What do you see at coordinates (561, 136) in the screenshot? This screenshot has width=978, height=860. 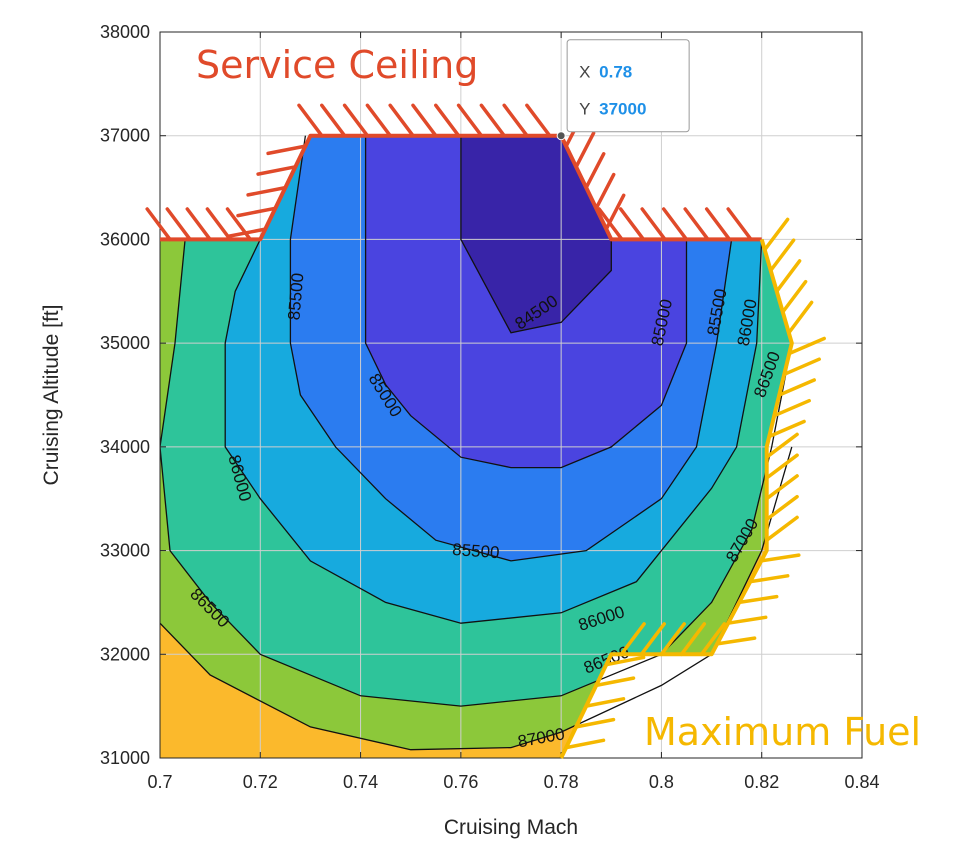 I see `data-tip-marker` at bounding box center [561, 136].